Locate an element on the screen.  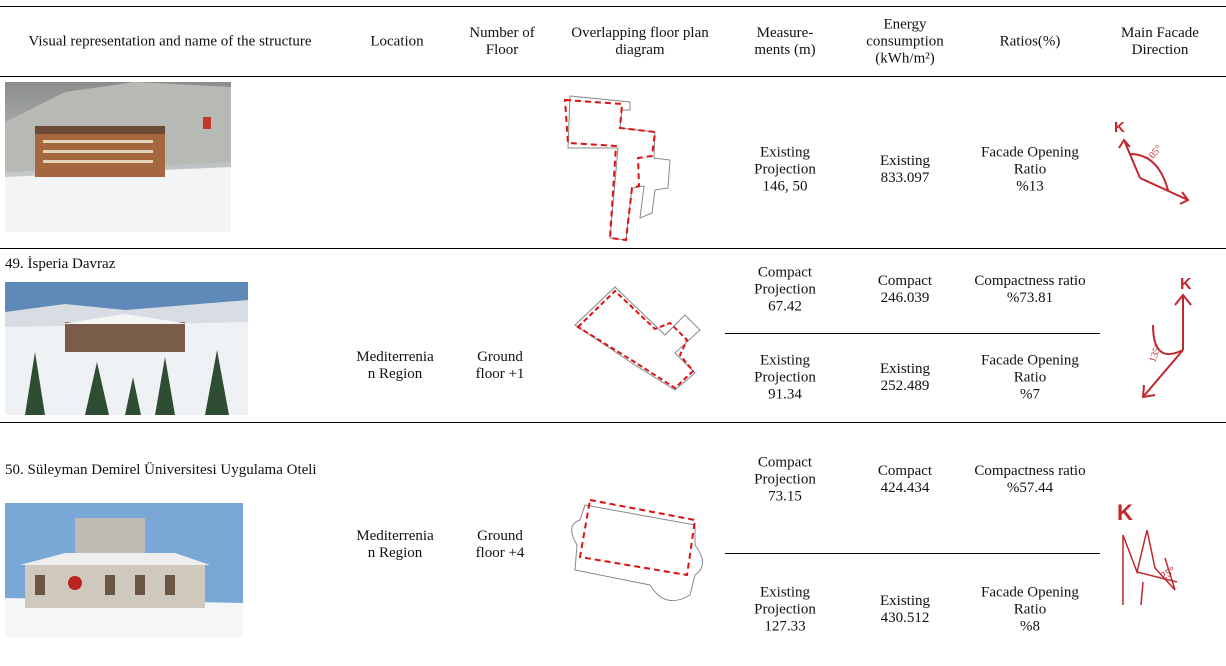
header: Main Facade Direction is located at coordinates (1160, 41).